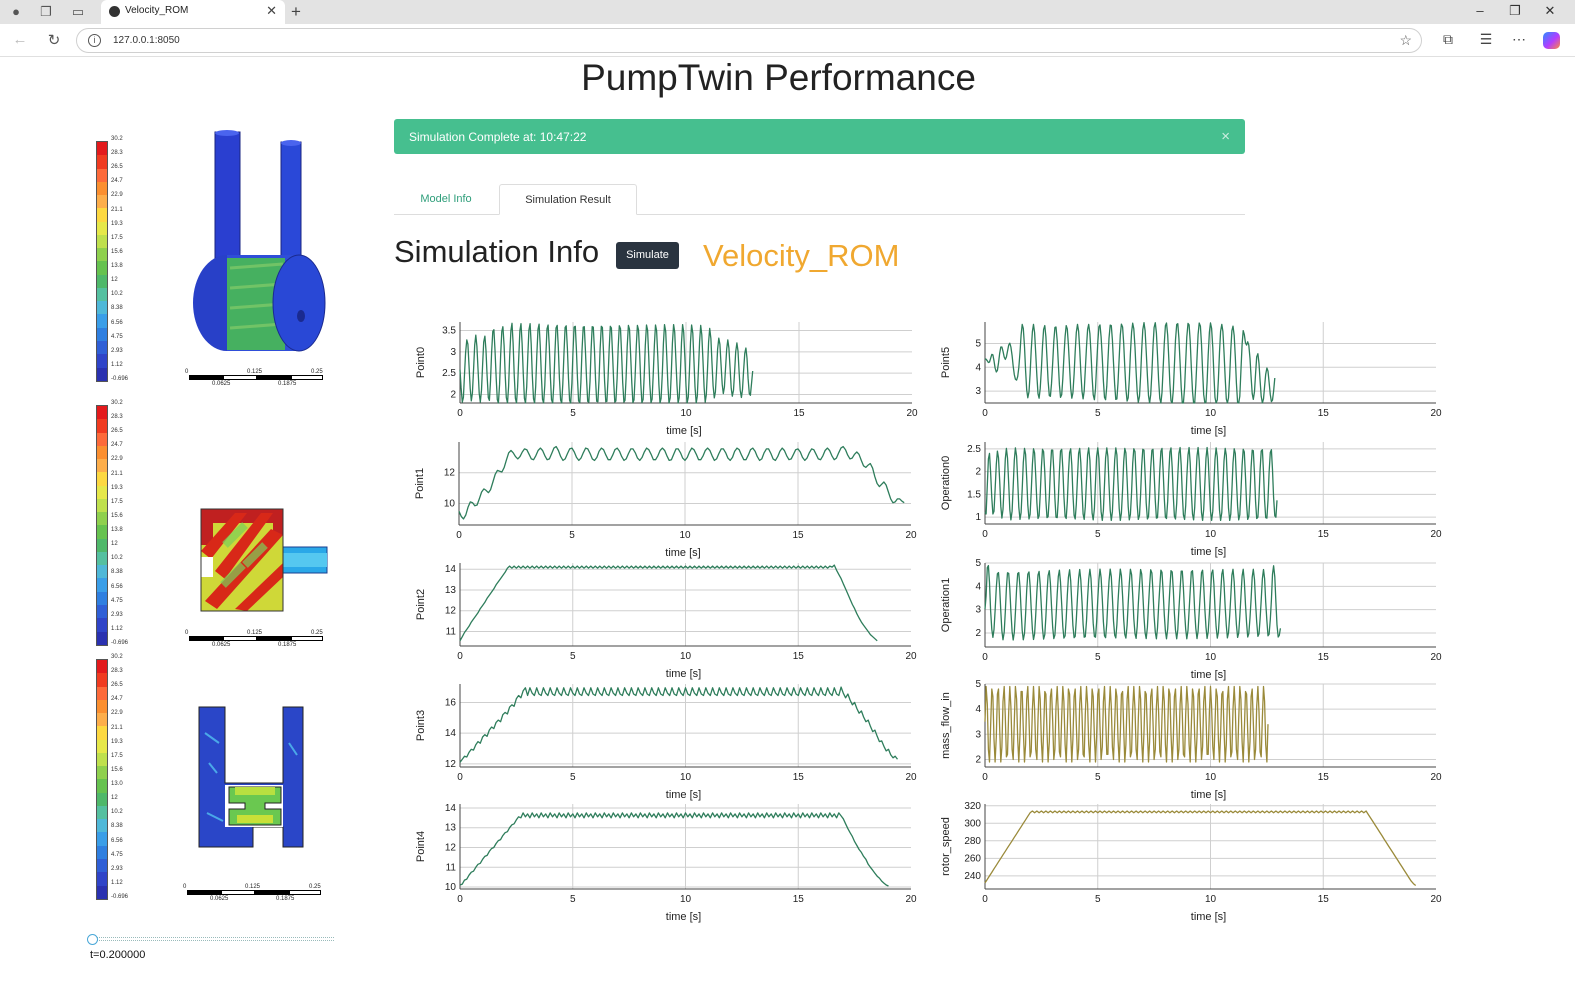  Describe the element at coordinates (978, 472) in the screenshot. I see `y-tick-label: 2` at that location.